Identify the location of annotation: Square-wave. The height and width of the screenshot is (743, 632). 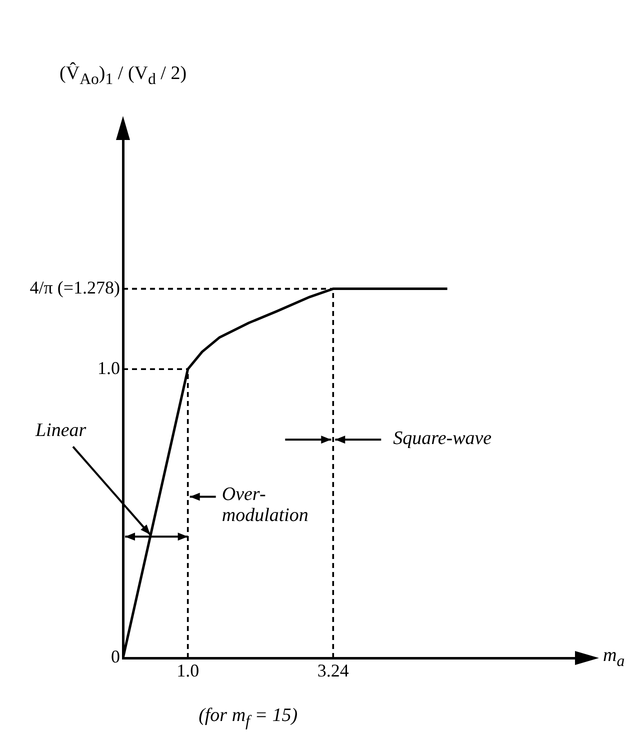
(442, 439).